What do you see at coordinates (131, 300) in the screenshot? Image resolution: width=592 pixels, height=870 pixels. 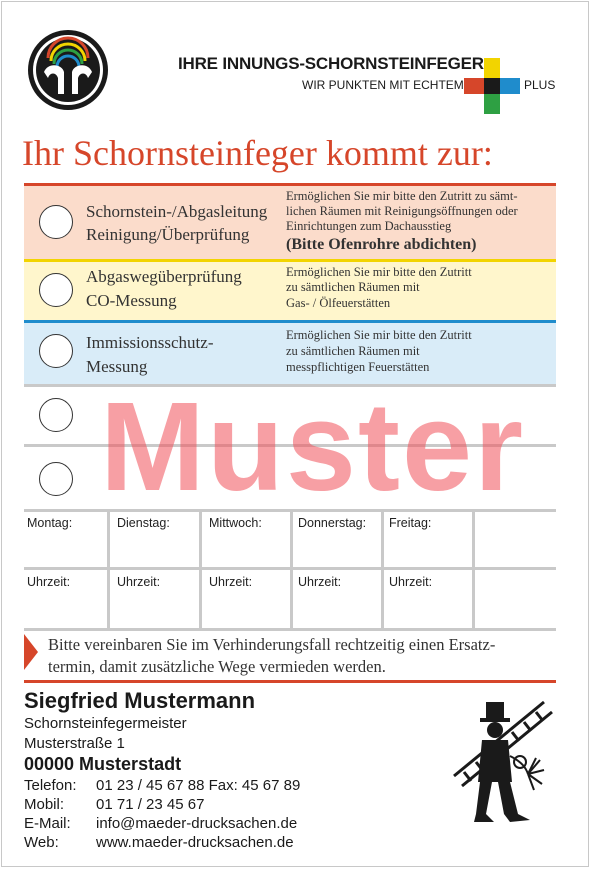 I see `option-label: CO-Messung` at bounding box center [131, 300].